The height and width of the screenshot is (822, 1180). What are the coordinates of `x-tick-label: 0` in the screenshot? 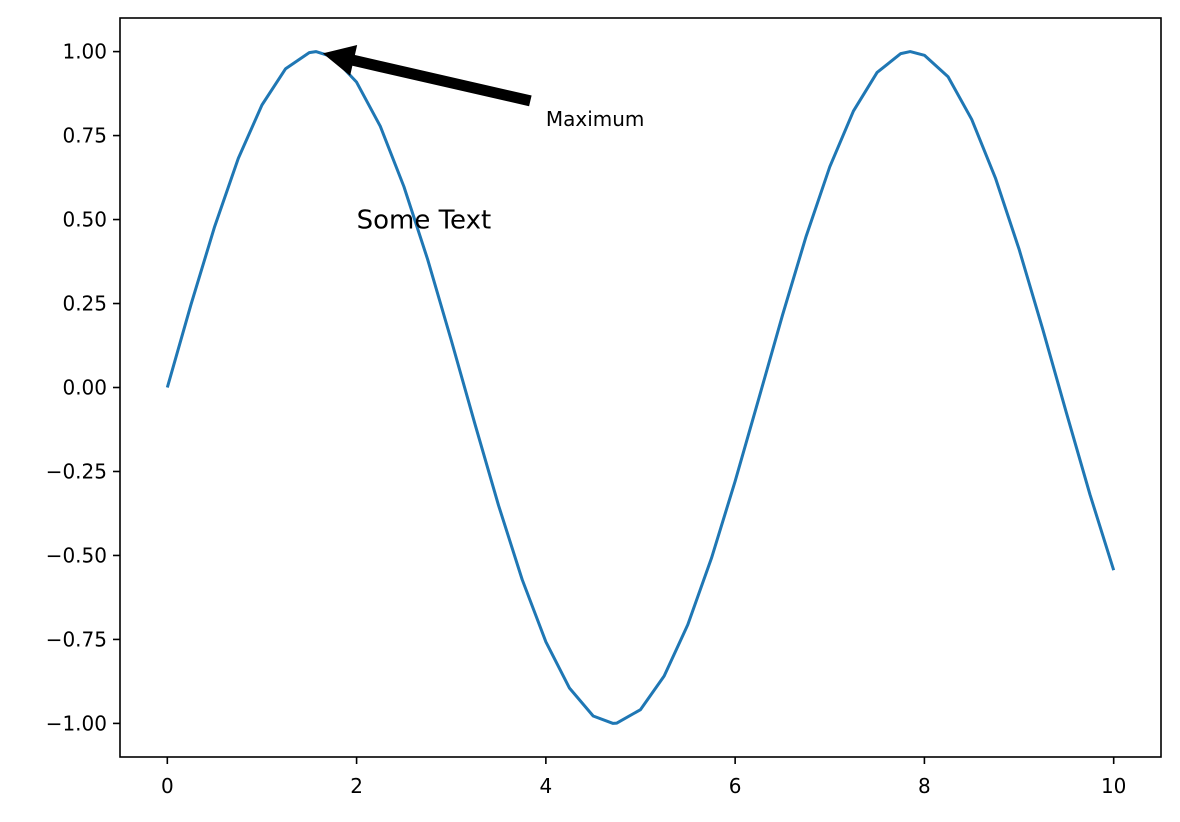 It's located at (167, 786).